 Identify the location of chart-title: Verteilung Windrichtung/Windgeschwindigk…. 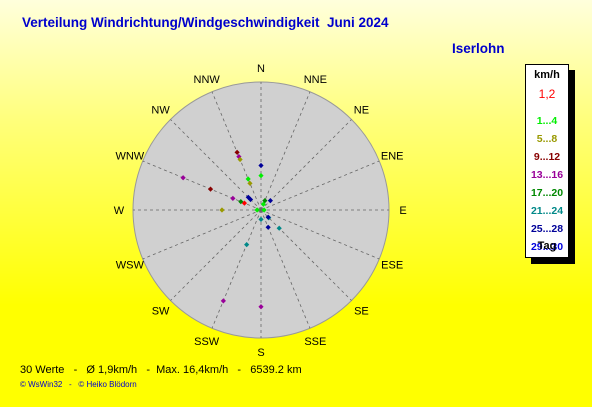
(205, 22).